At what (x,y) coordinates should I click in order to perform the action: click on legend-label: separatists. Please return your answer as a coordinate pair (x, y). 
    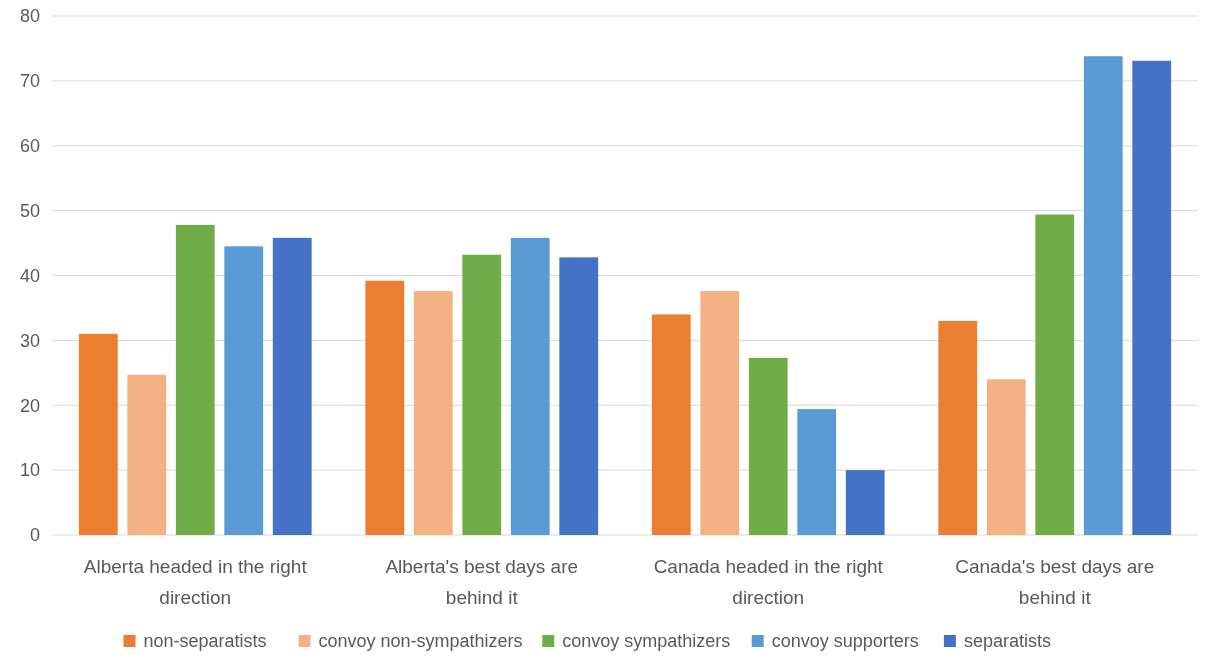
    Looking at the image, I should click on (1007, 641).